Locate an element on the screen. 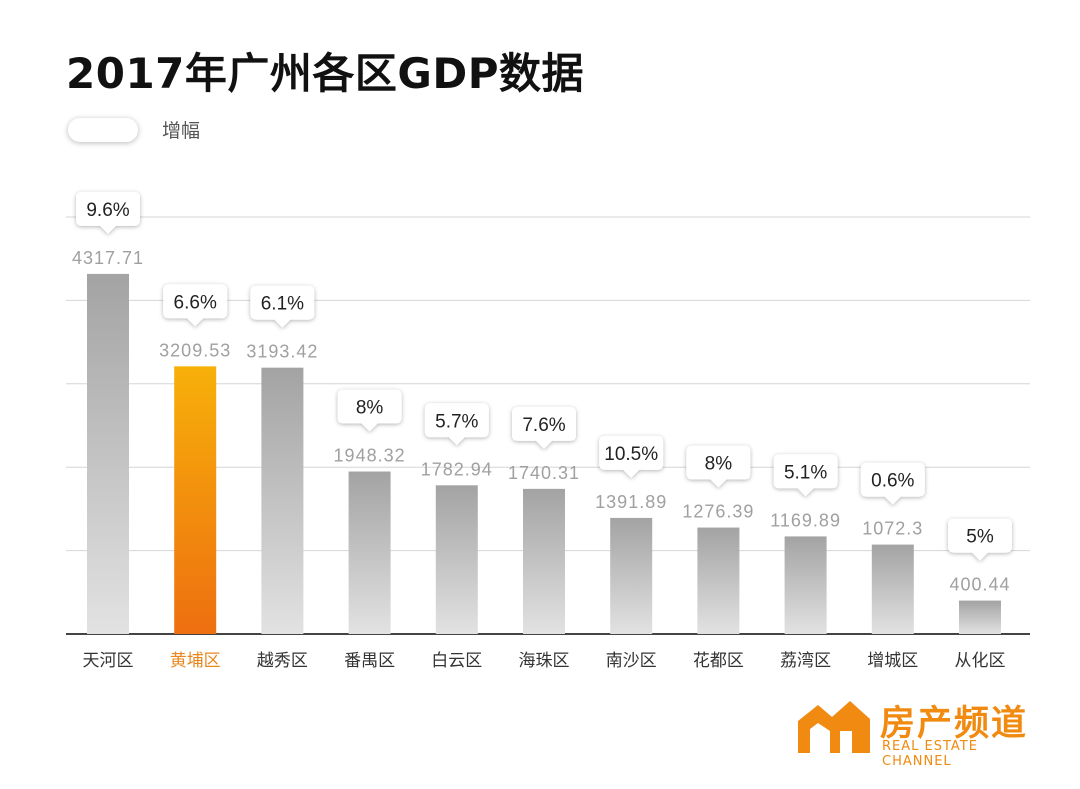 The image size is (1080, 789). value-label: 3193.42 is located at coordinates (282, 352).